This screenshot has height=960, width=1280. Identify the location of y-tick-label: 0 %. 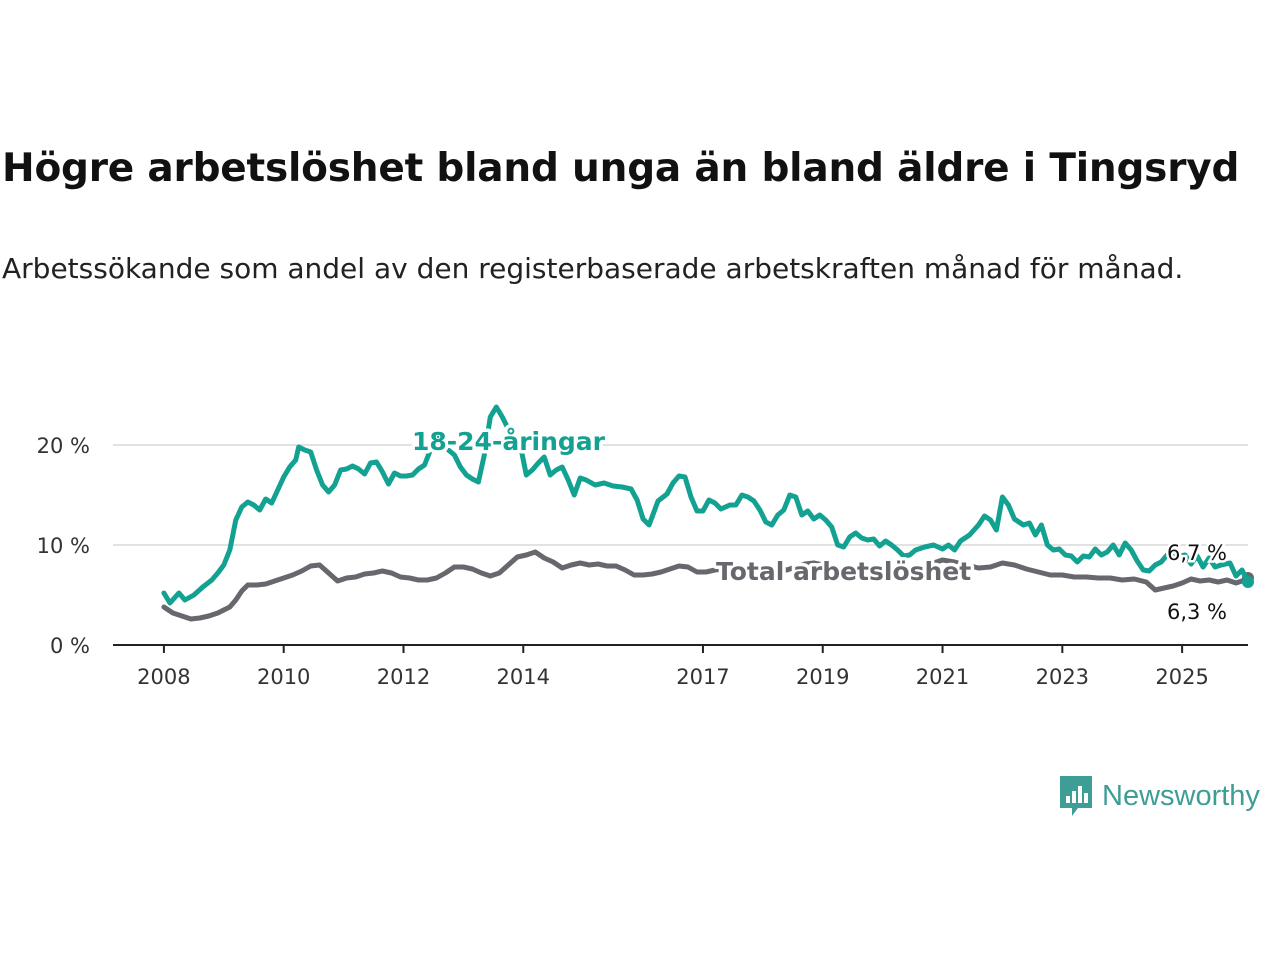
(70, 646).